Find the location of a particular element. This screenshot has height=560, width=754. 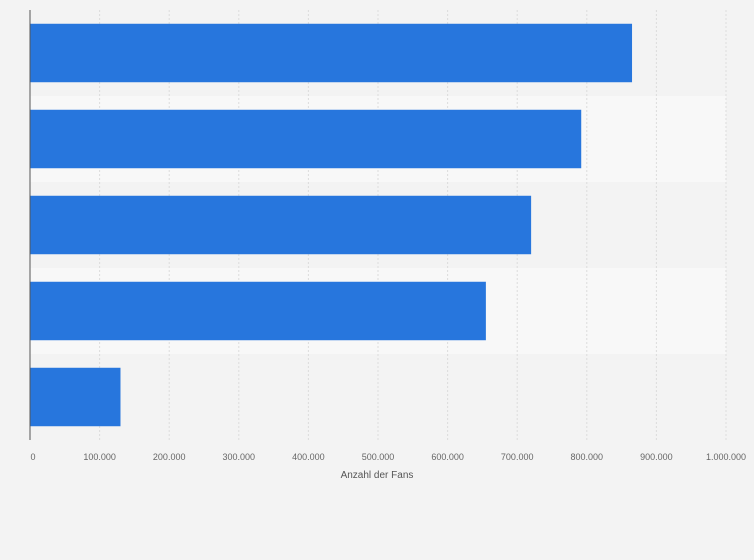

x-tick-label: 100.000 is located at coordinates (99, 457).